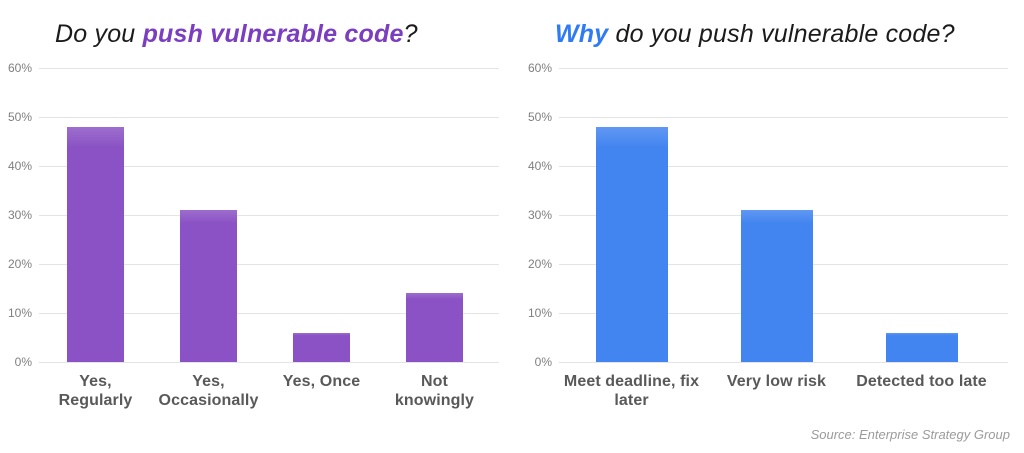 The width and height of the screenshot is (1024, 453). I want to click on x-axis-label-meet-deadline-fix-later: Meet deadline, fix later, so click(631, 391).